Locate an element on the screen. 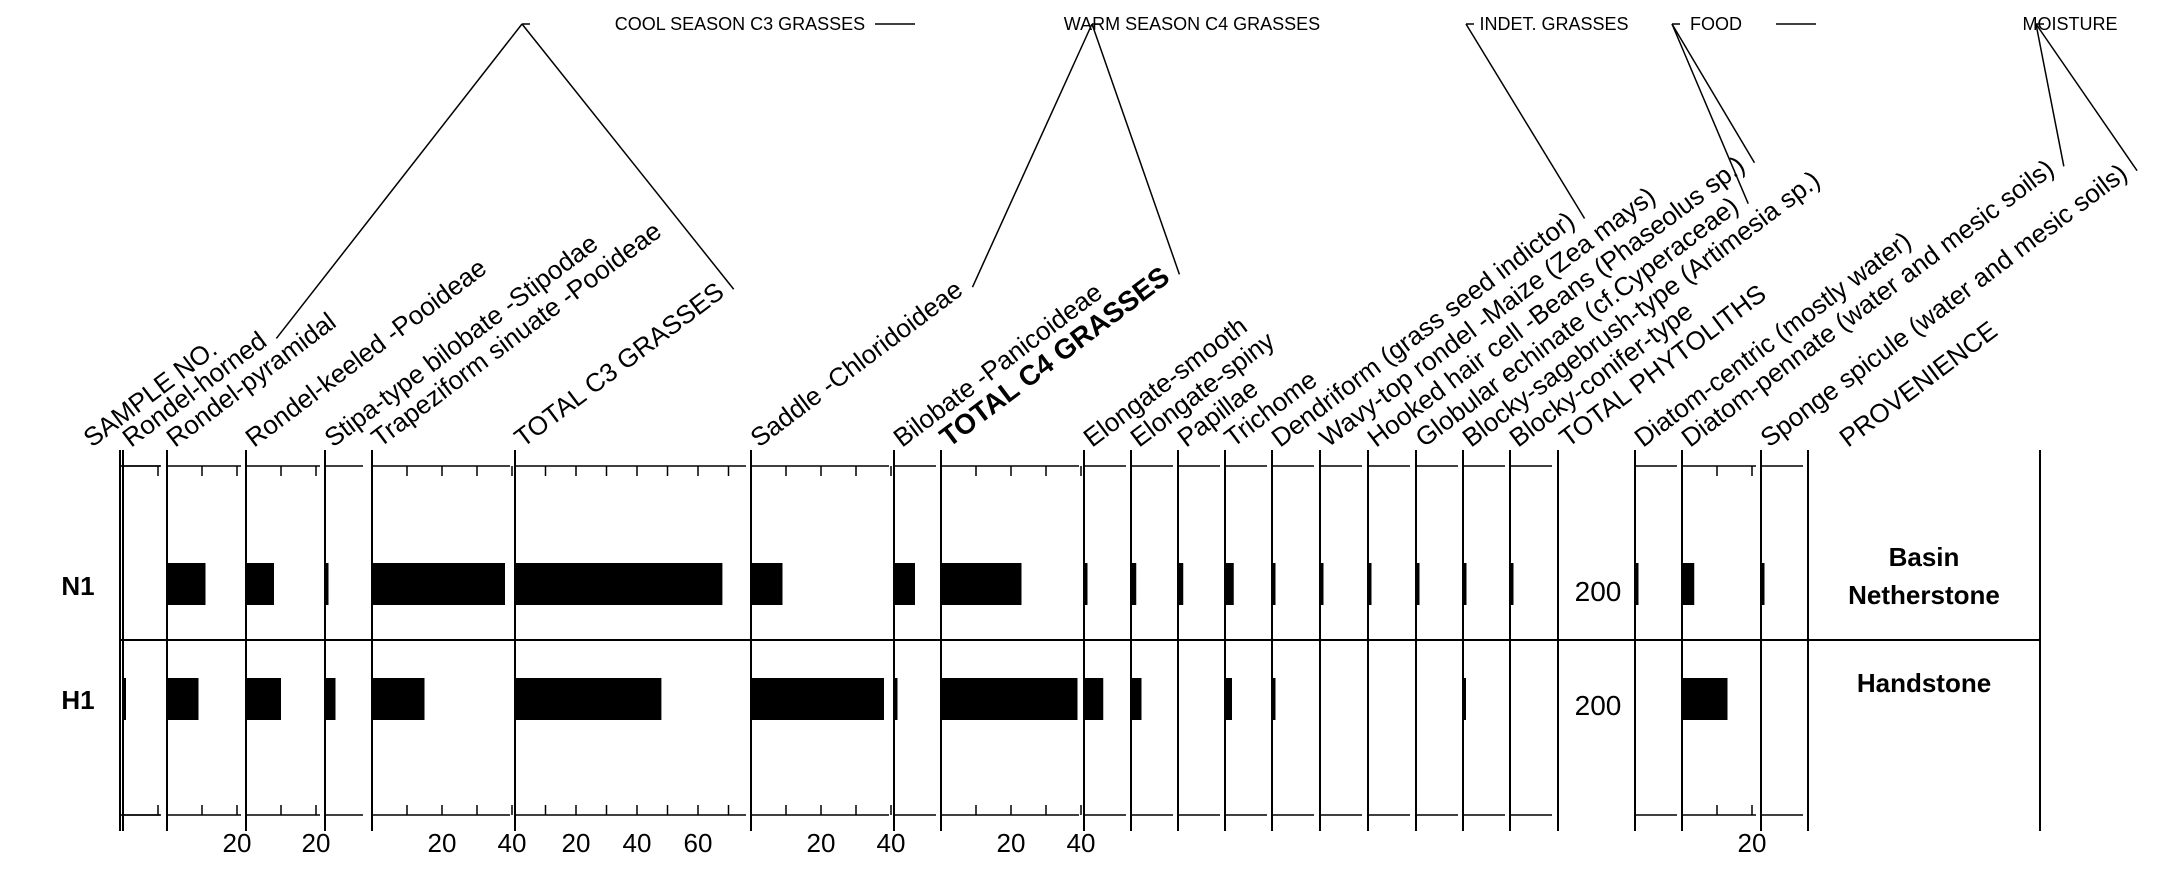  sample-label: H1 is located at coordinates (77, 700).